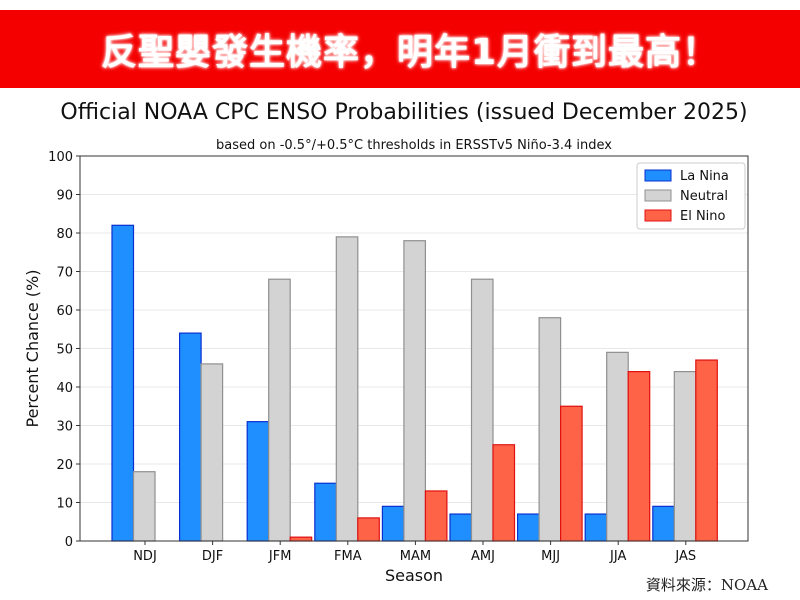 The image size is (800, 600). Describe the element at coordinates (704, 176) in the screenshot. I see `legend-label: La Nina` at that location.